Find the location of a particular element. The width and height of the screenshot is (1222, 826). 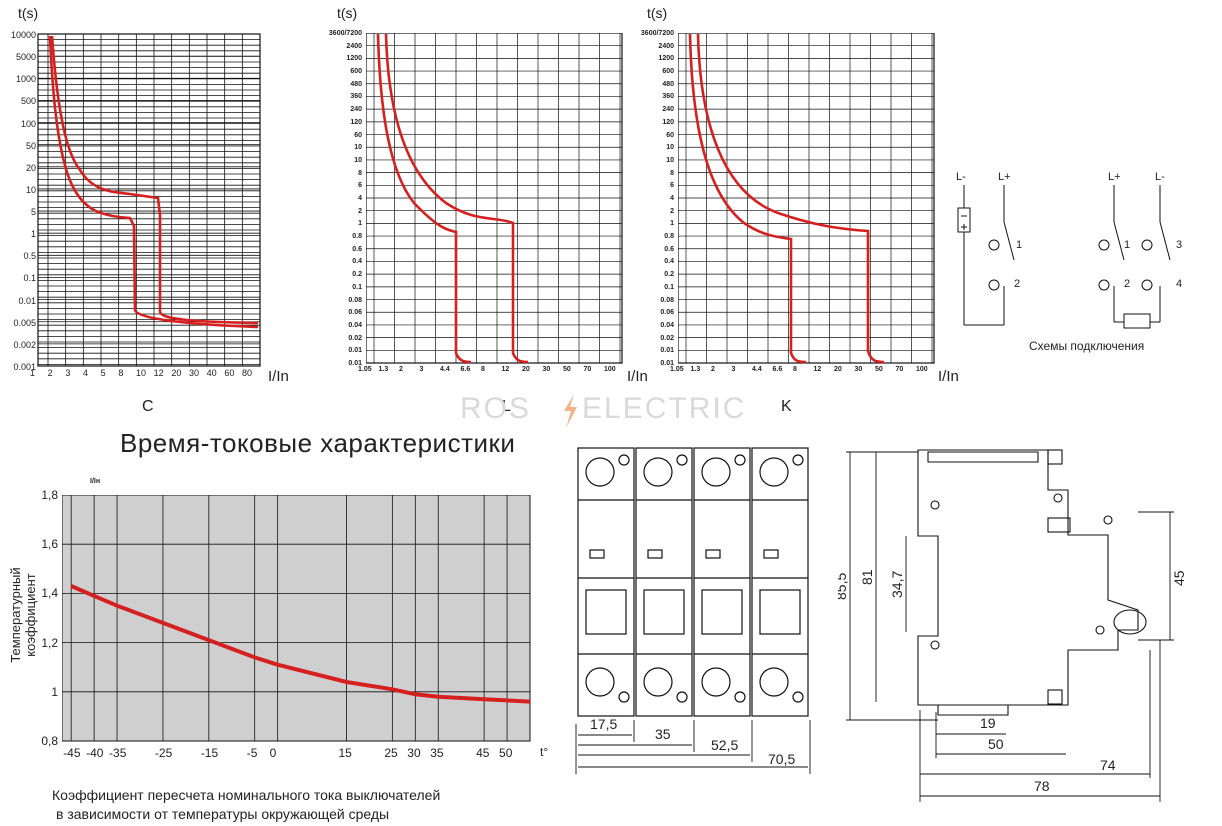

chart-c-x-ticks: 1 2 3 4 5 8 10 12 20 30 40 60 80 is located at coordinates (149, 375).